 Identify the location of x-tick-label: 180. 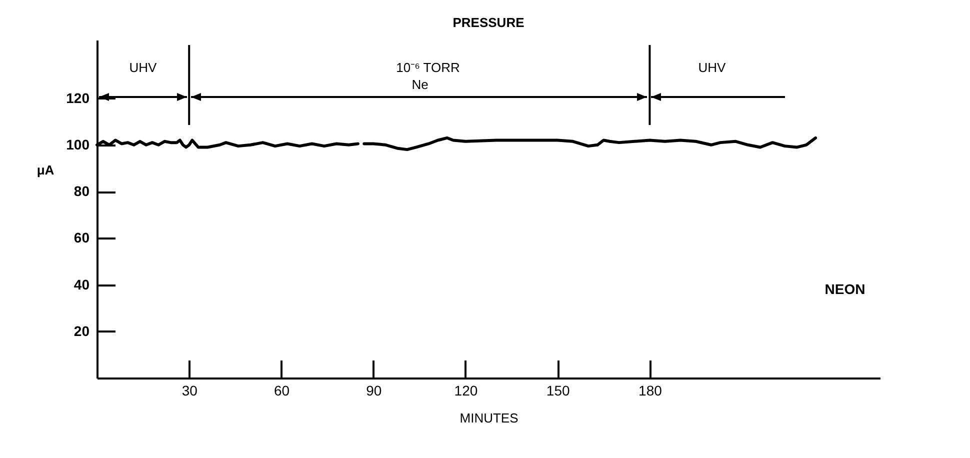
(650, 390).